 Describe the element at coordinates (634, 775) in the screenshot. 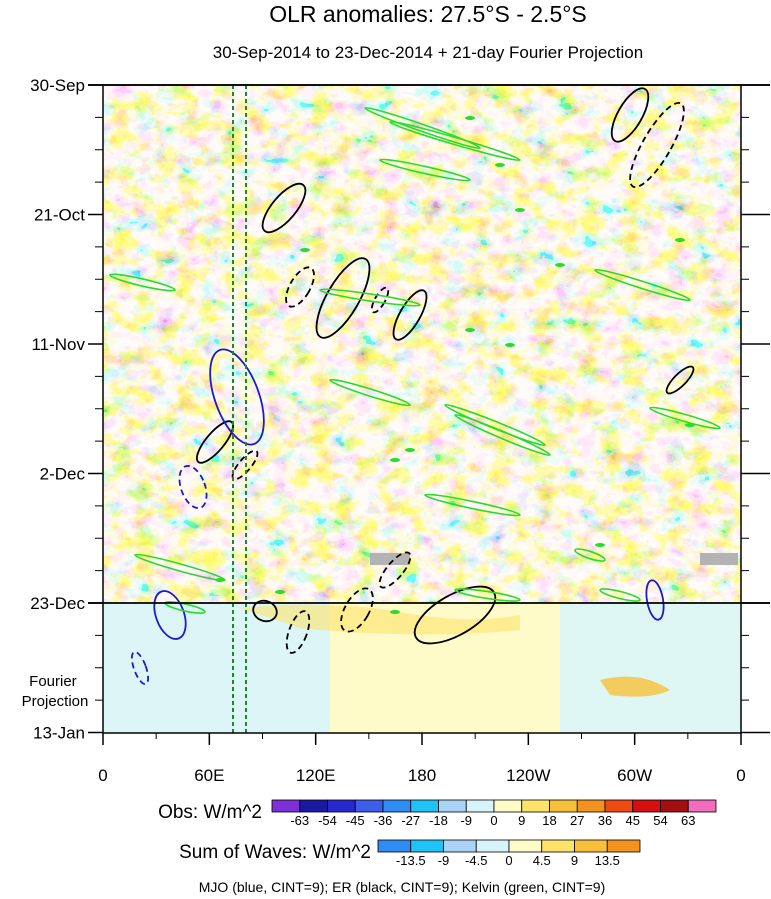

I see `x-tick-label: 60W` at that location.